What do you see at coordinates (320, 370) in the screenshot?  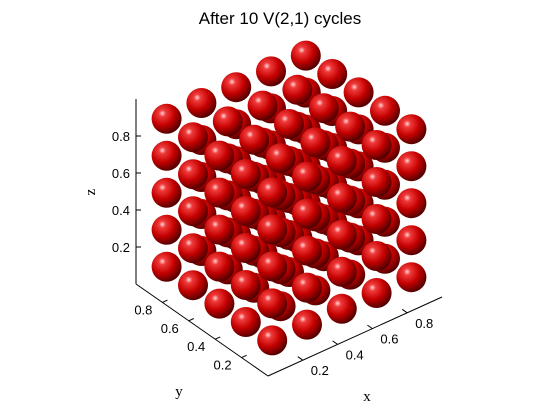 I see `x-tick-label: 0.2` at bounding box center [320, 370].